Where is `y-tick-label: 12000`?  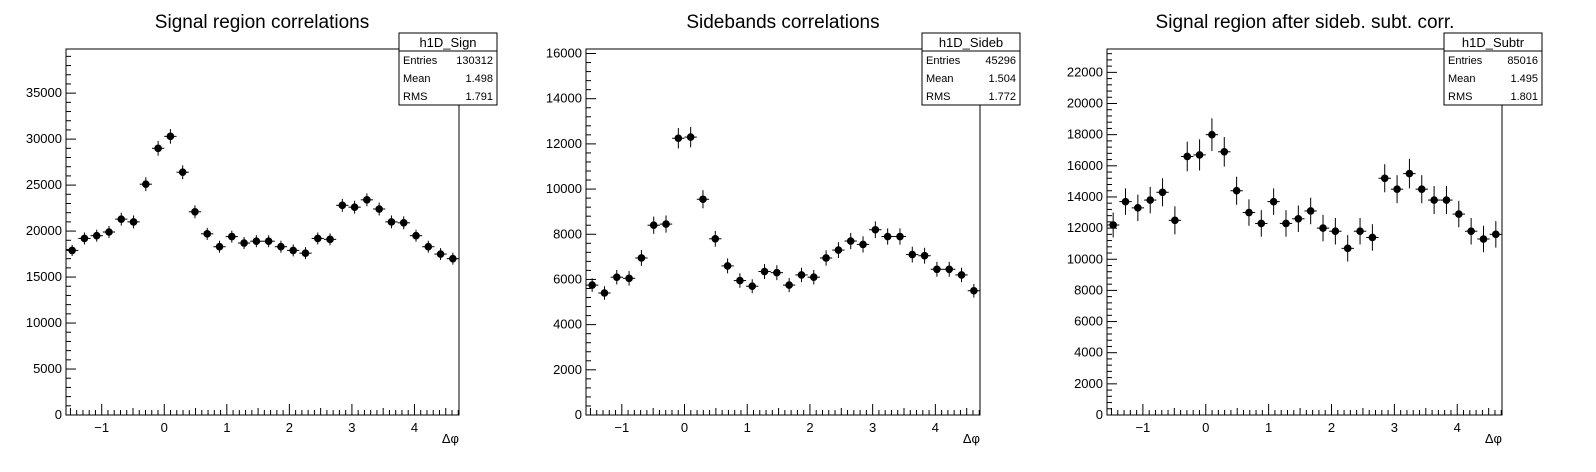
y-tick-label: 12000 is located at coordinates (564, 143).